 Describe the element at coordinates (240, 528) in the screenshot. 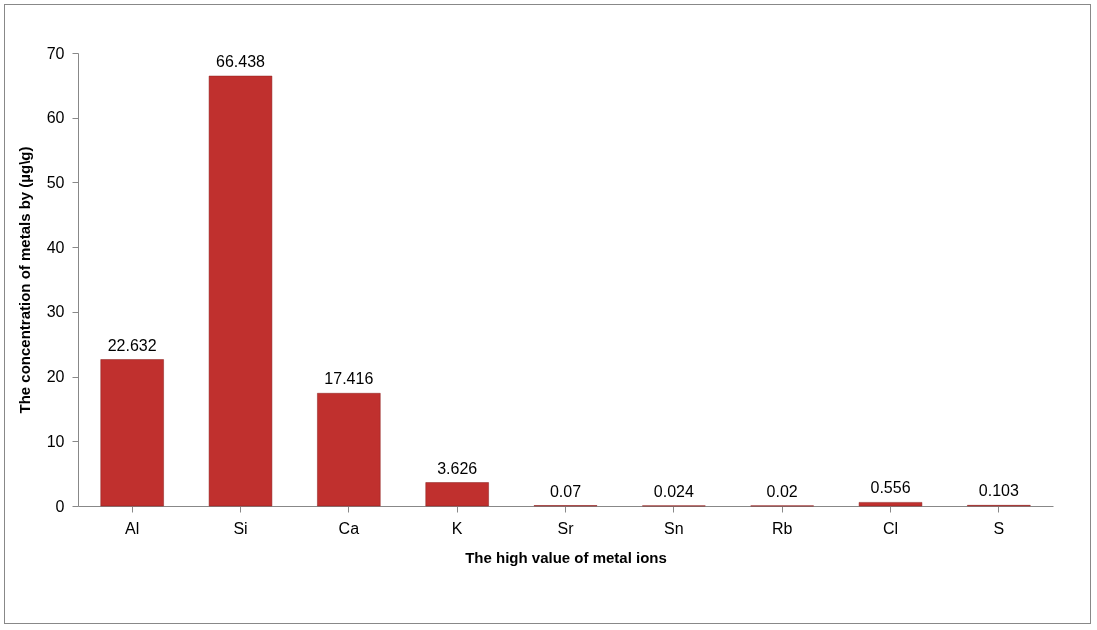

I see `x-tick-label: Si` at that location.